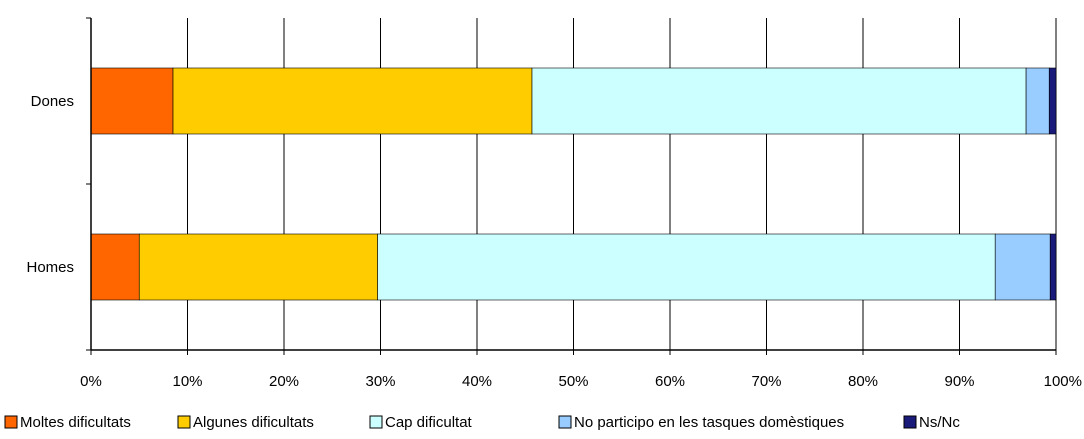 Image resolution: width=1084 pixels, height=439 pixels. Describe the element at coordinates (939, 422) in the screenshot. I see `legend-label: Ns/Nc` at that location.